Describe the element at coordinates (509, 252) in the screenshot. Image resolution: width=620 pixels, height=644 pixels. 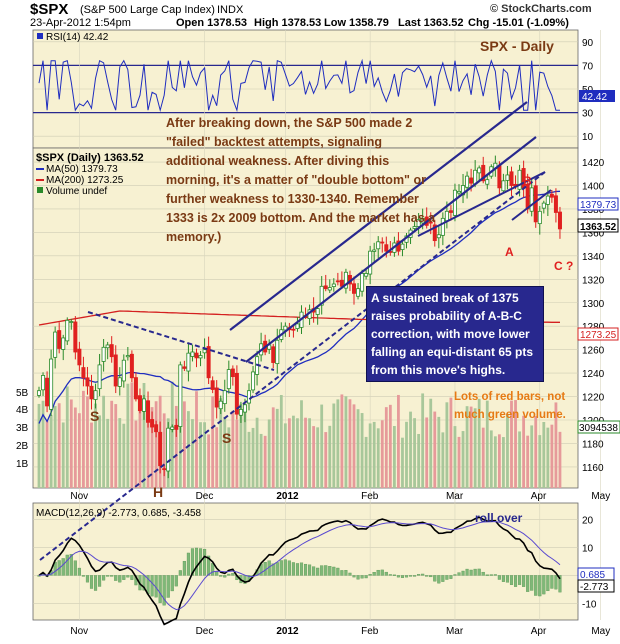
I see `label-a: A` at that location.